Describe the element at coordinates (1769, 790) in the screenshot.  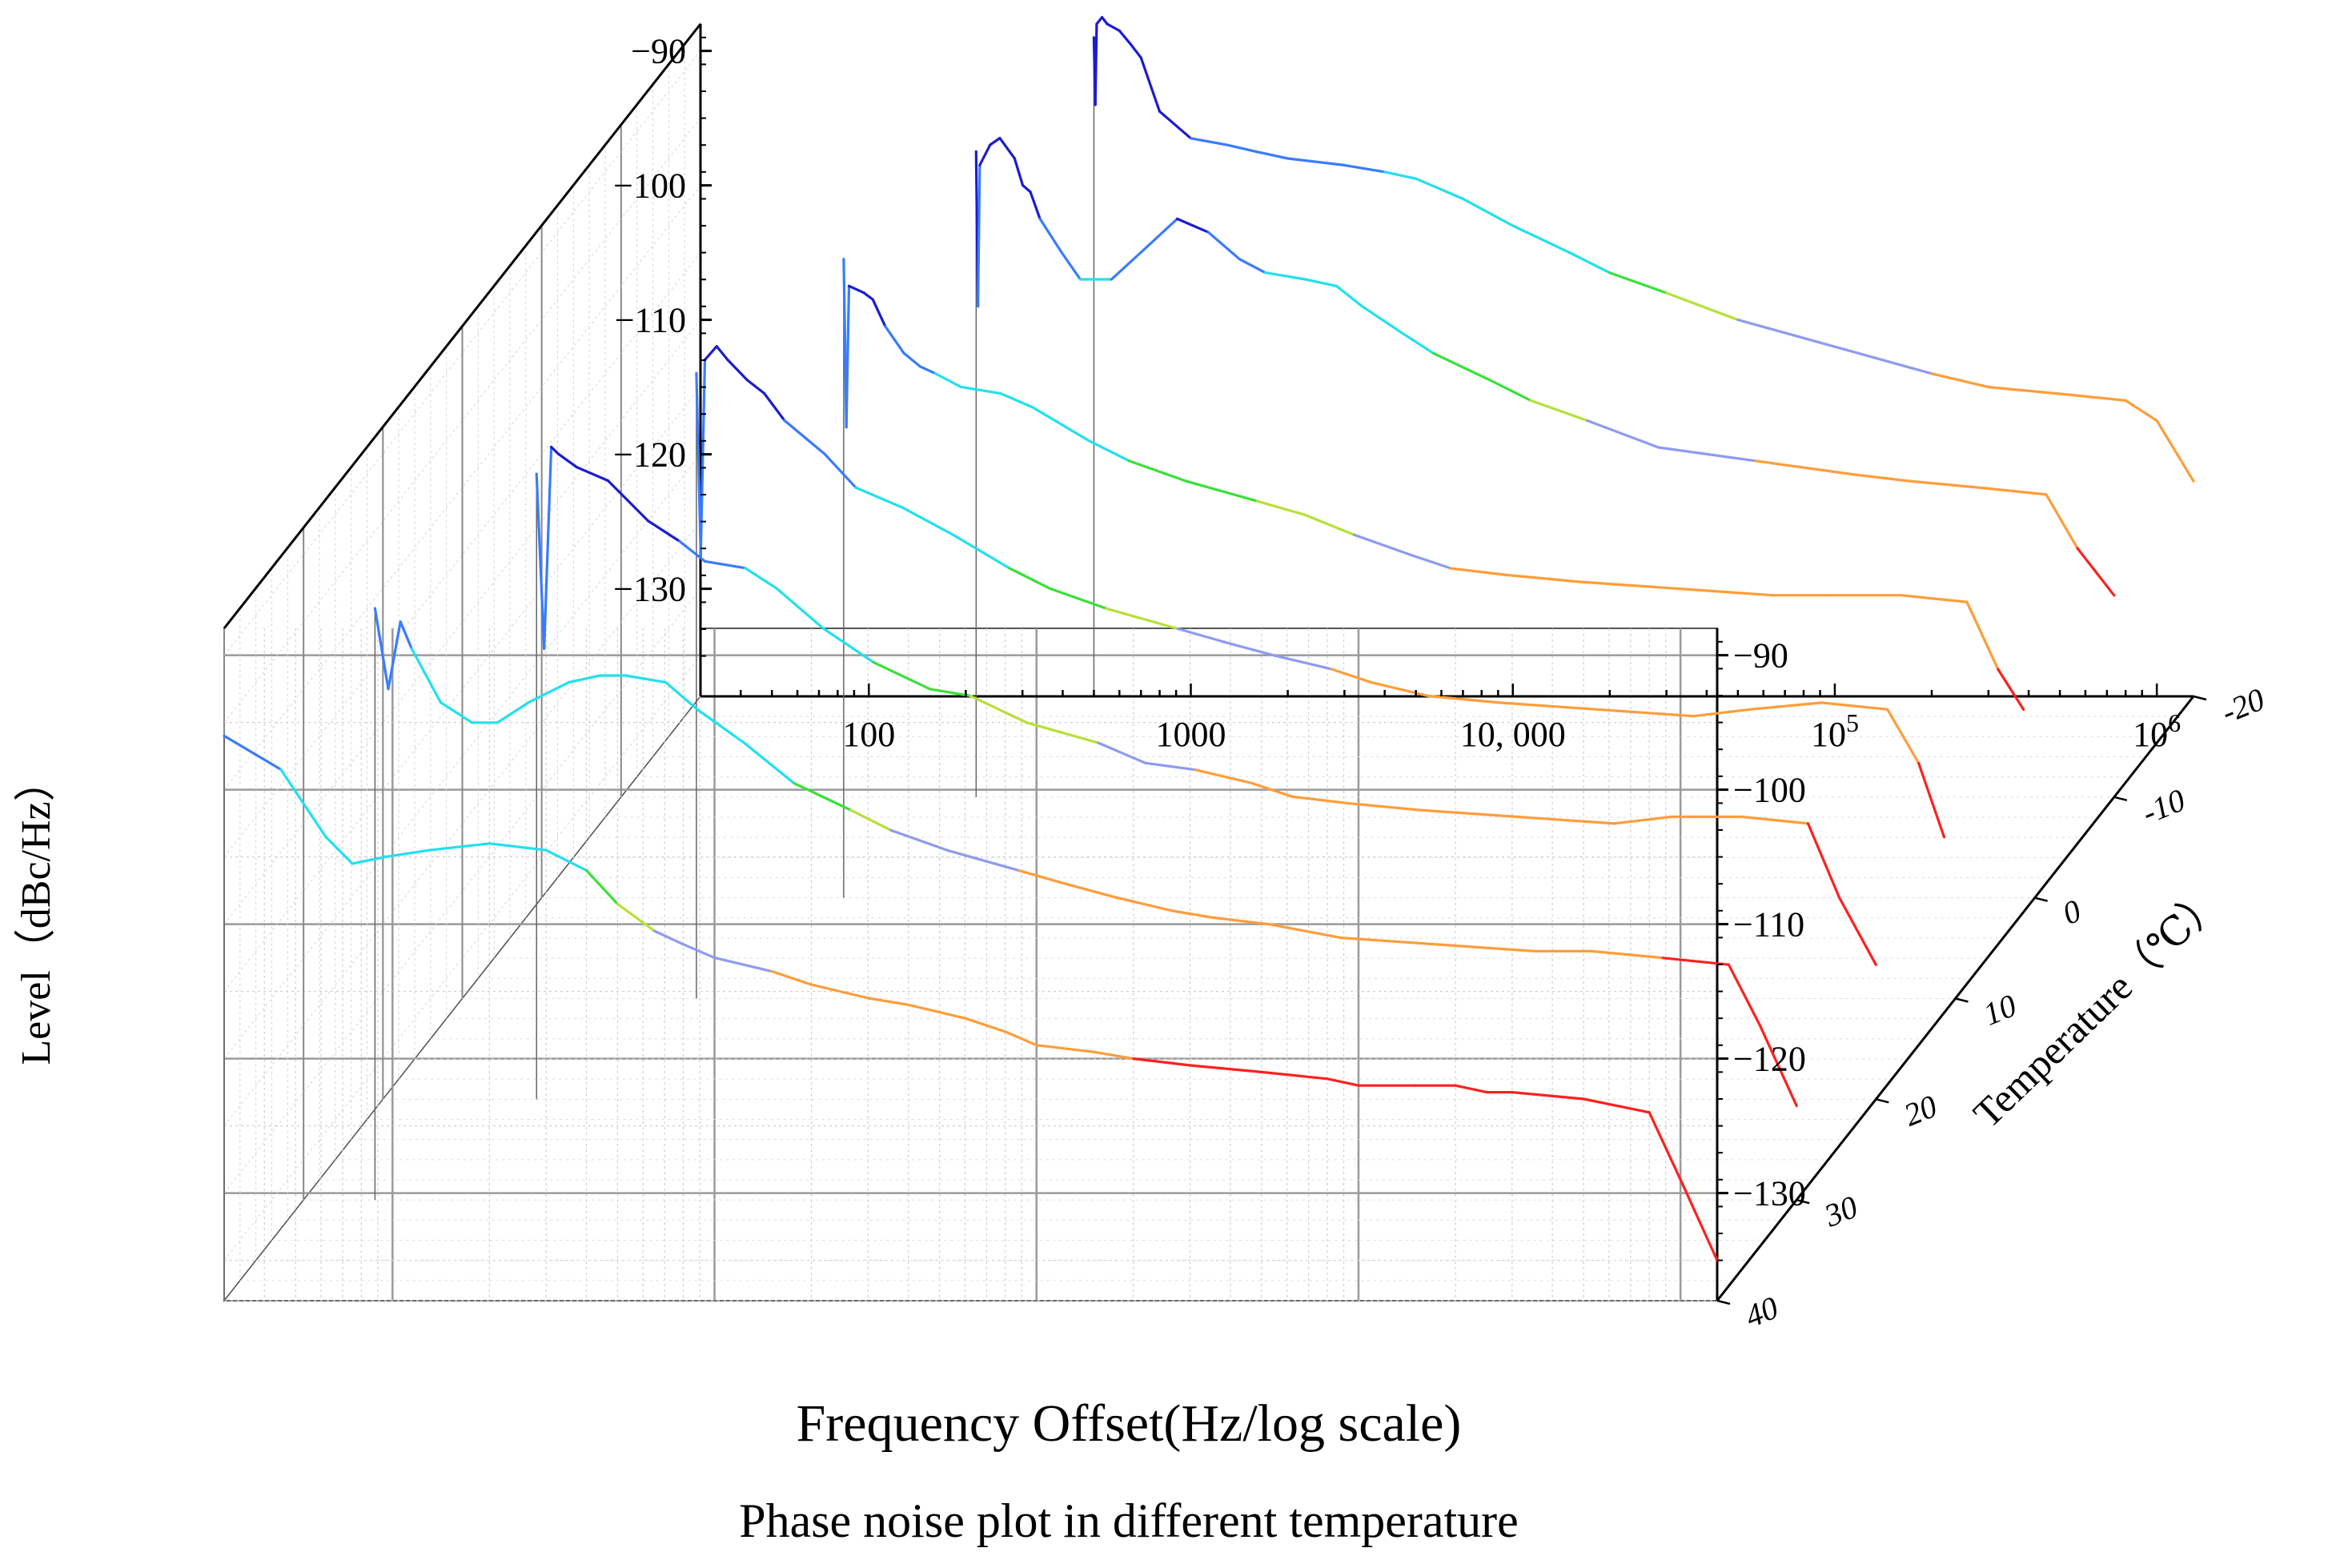
I see `y-tick-label-right: −100` at that location.